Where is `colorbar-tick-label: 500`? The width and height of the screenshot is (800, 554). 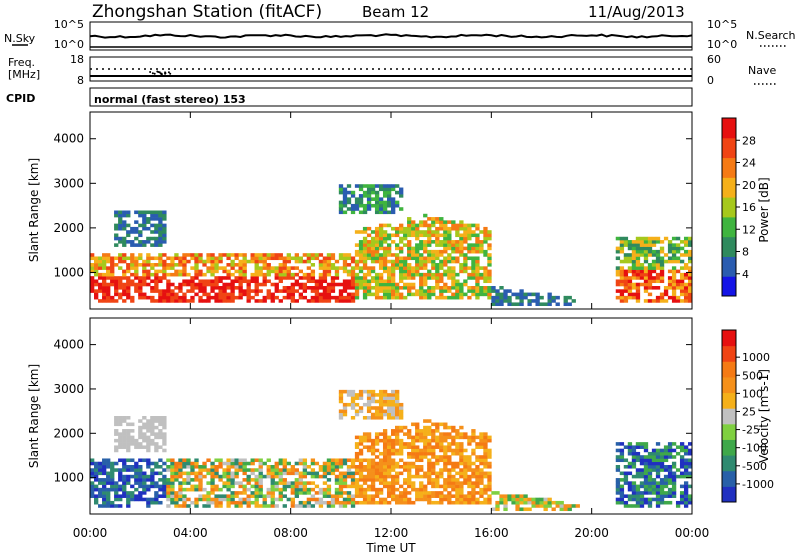 colorbar-tick-label: 500 is located at coordinates (752, 375).